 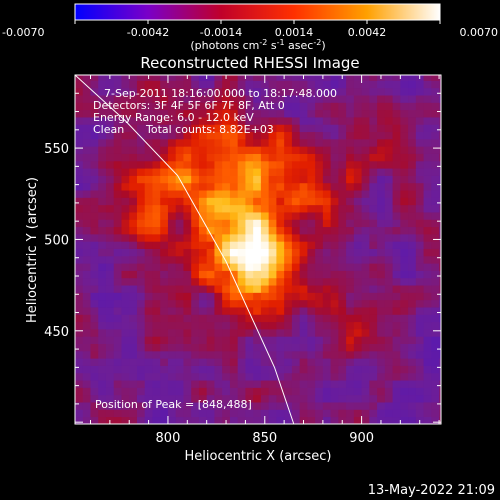 I want to click on energy-range-label: Energy Range: 6.0 - 12.0 keV, so click(x=173, y=117).